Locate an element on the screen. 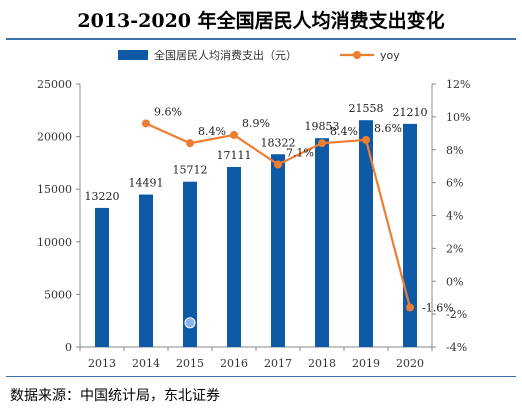 This screenshot has width=522, height=413. bar-value-label: 21210 is located at coordinates (410, 112).